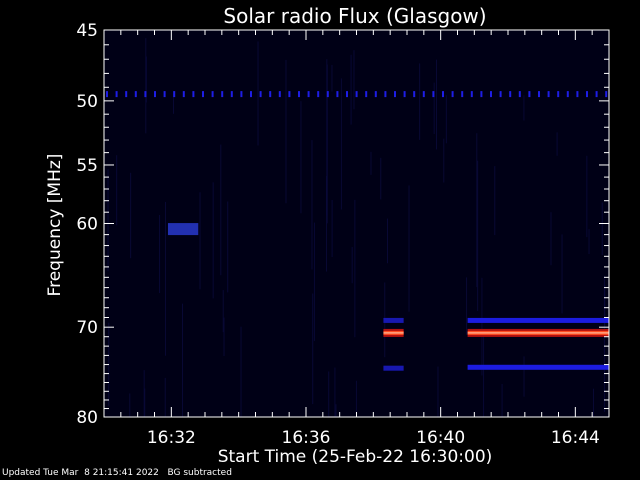 Image resolution: width=640 pixels, height=480 pixels. I want to click on x-tick-label: 16:32, so click(171, 438).